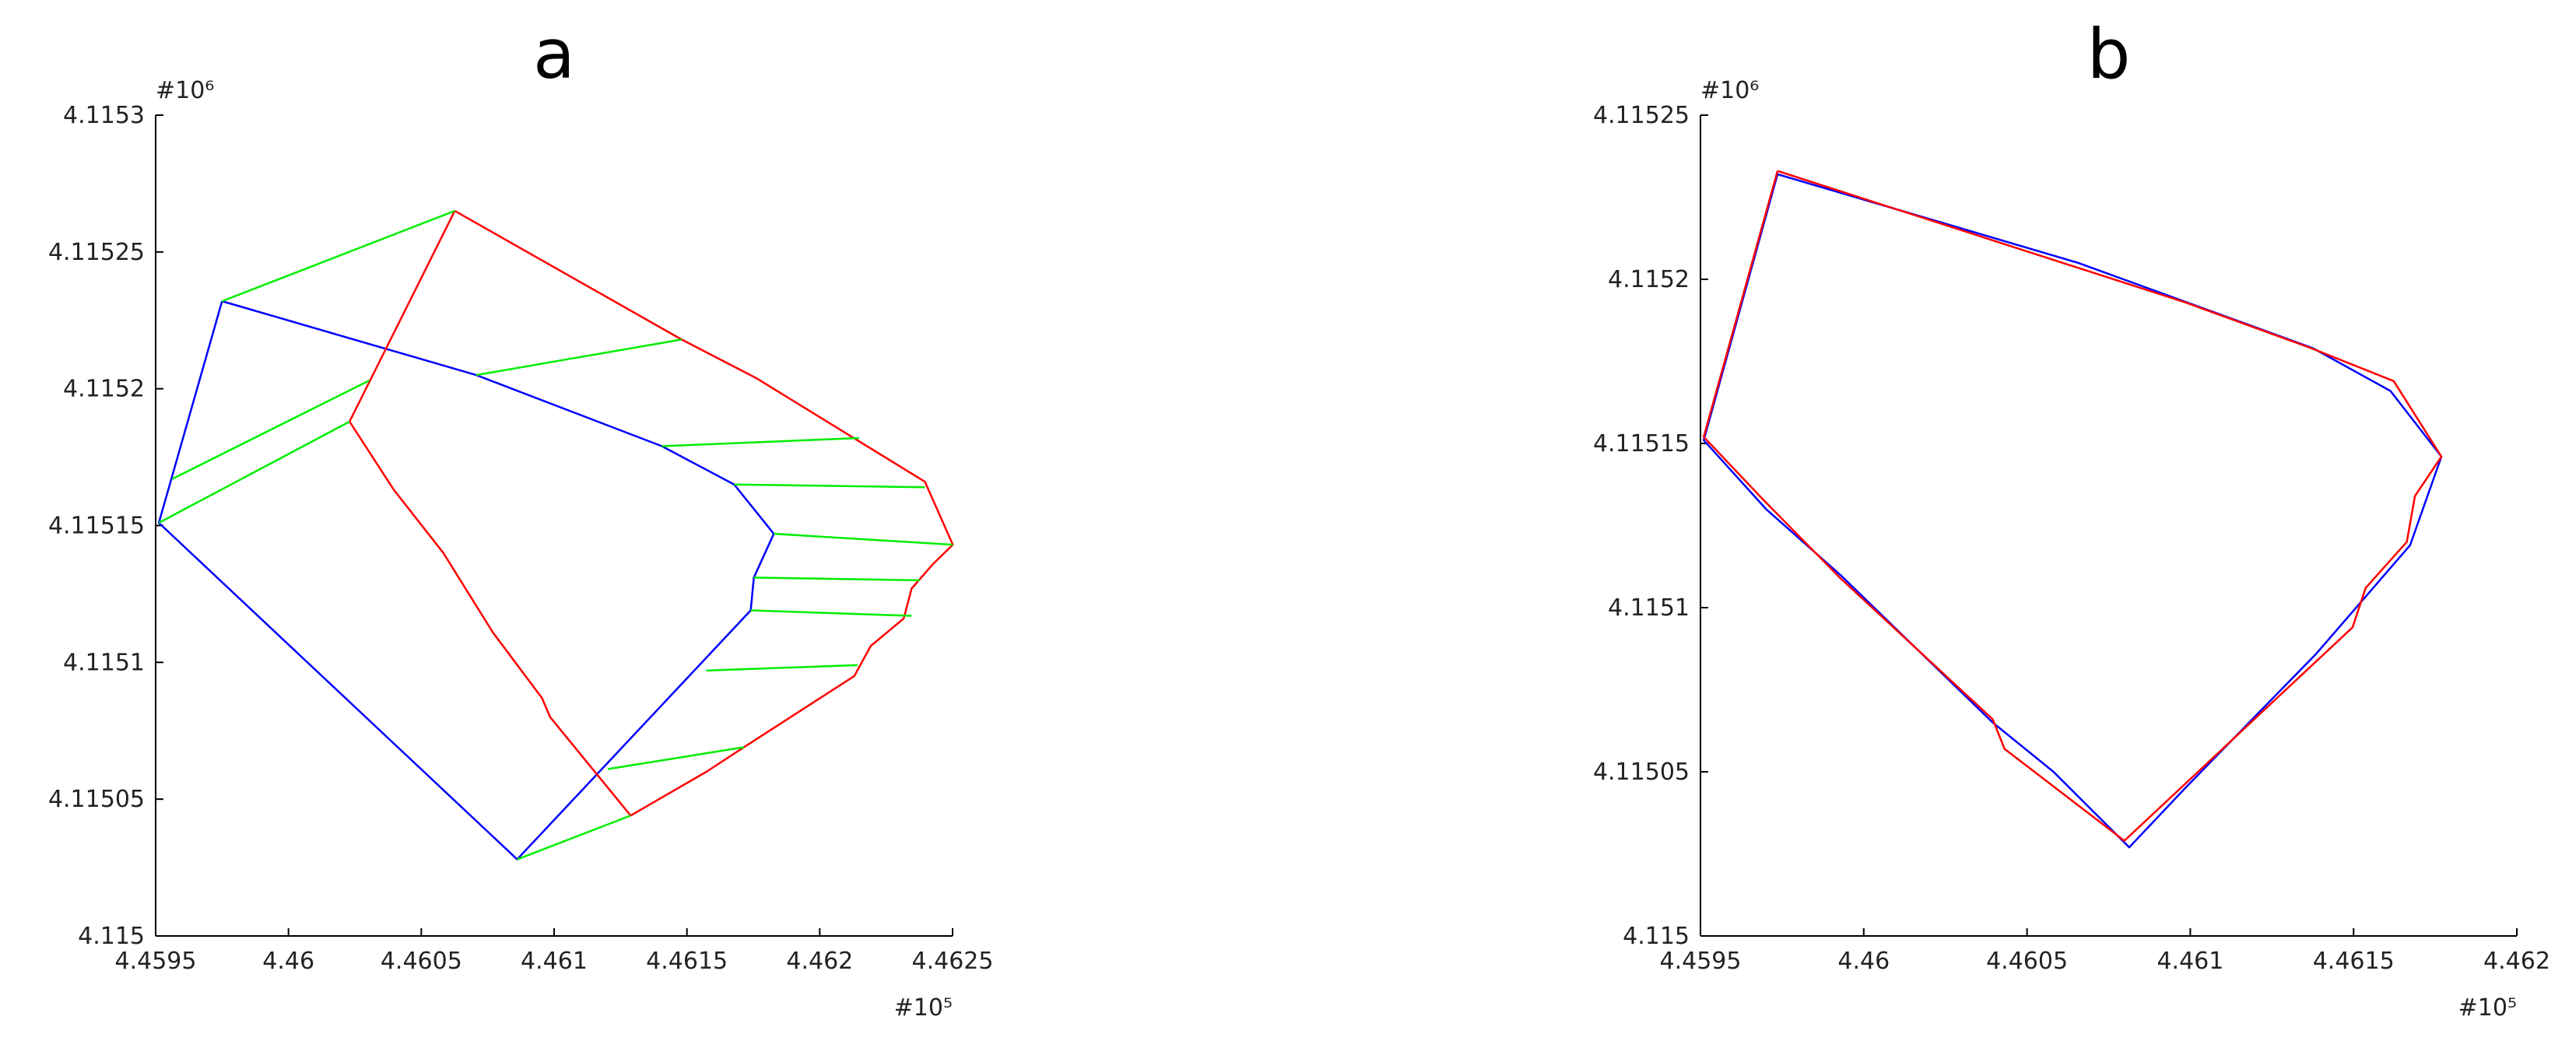 The height and width of the screenshot is (1055, 2576). What do you see at coordinates (554, 54) in the screenshot?
I see `chart-title: a` at bounding box center [554, 54].